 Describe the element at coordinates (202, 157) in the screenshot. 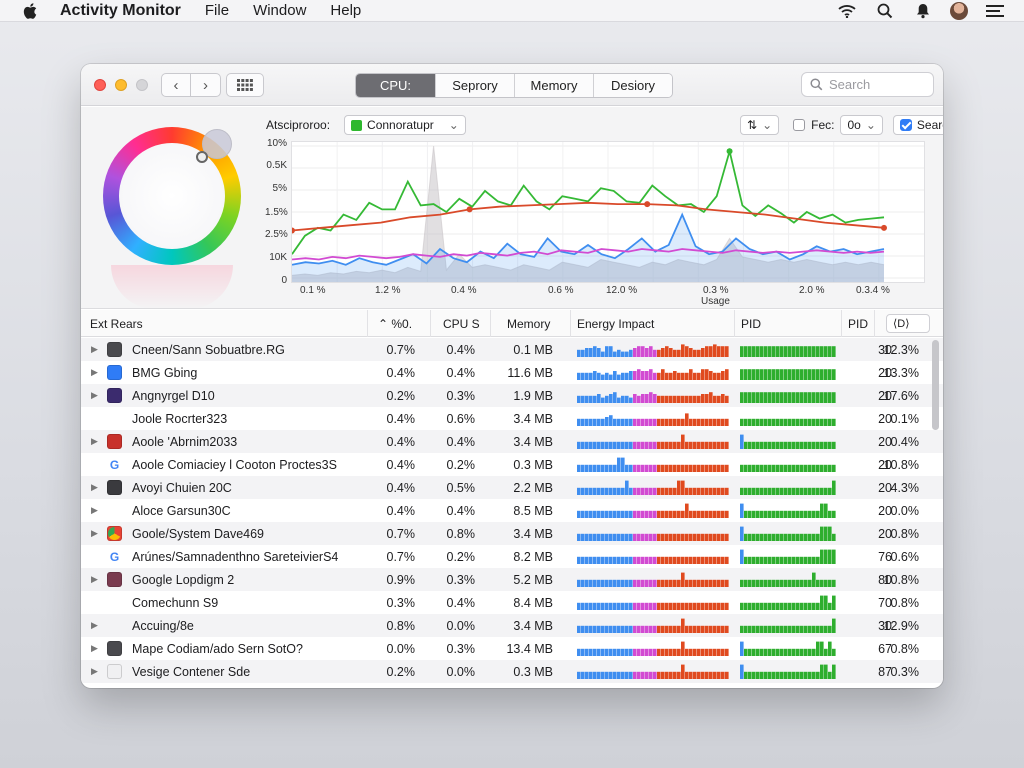

I see `wheel-selector` at that location.